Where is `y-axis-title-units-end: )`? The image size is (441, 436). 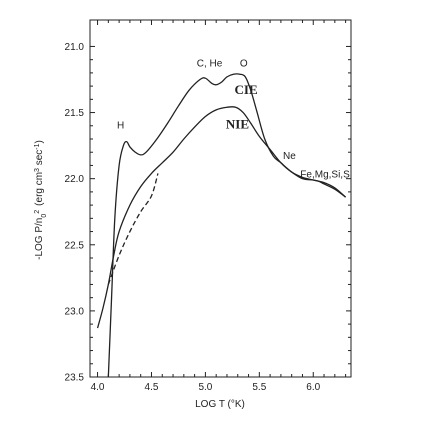 y-axis-title-units-end: ) is located at coordinates (39, 141).